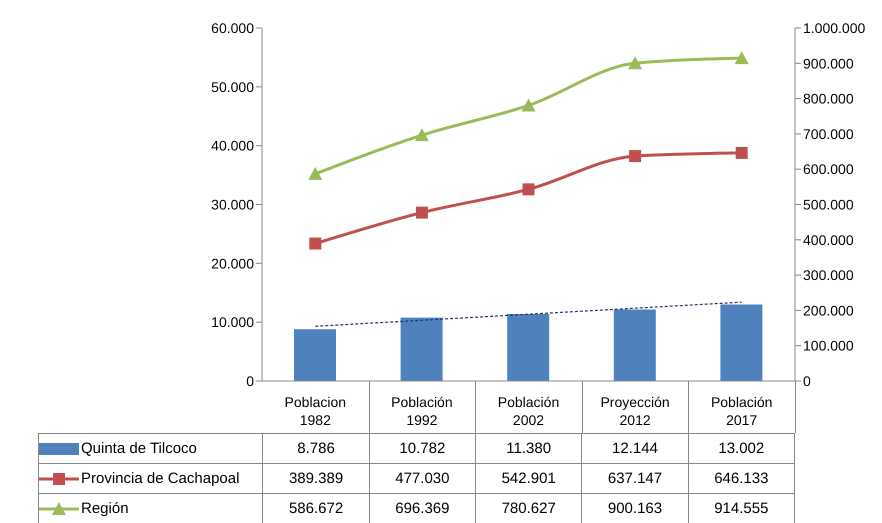 This screenshot has height=523, width=882. What do you see at coordinates (741, 448) in the screenshot?
I see `data-label: 13.002` at bounding box center [741, 448].